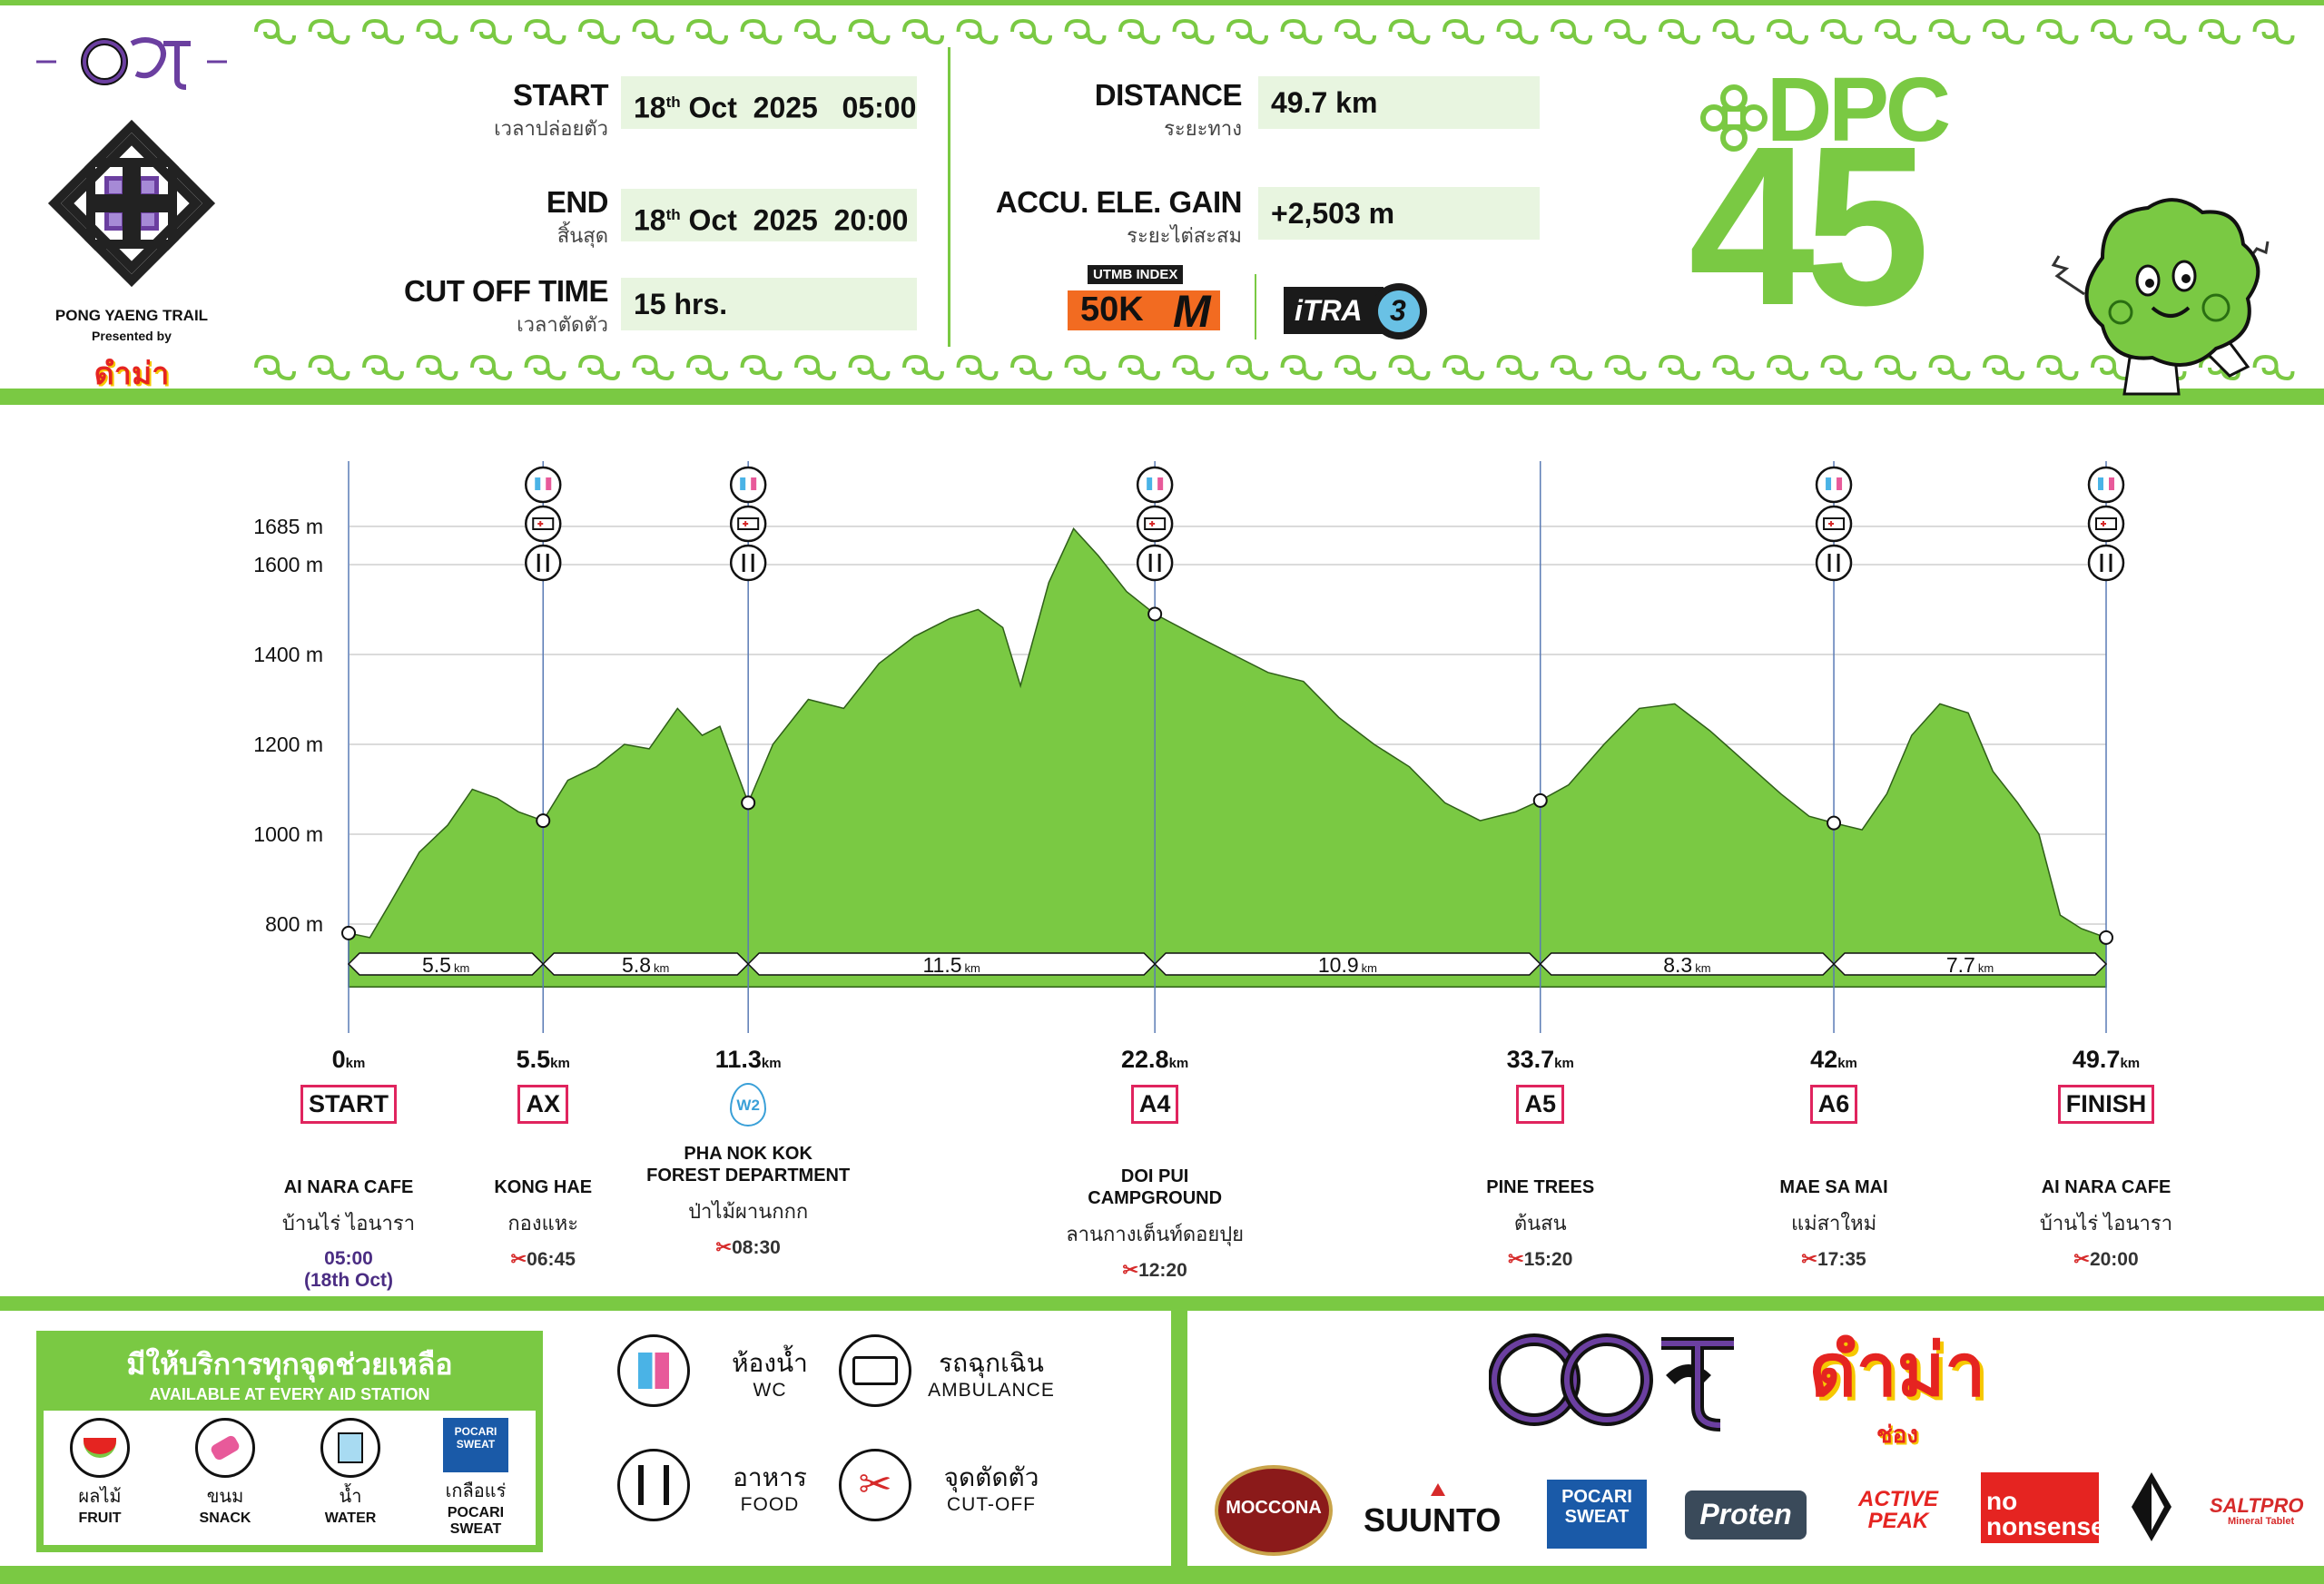 The image size is (2324, 1584). What do you see at coordinates (289, 1364) in the screenshot?
I see `aid-title-th: มีให้บริการทุกจุดช่วยเหลือ` at bounding box center [289, 1364].